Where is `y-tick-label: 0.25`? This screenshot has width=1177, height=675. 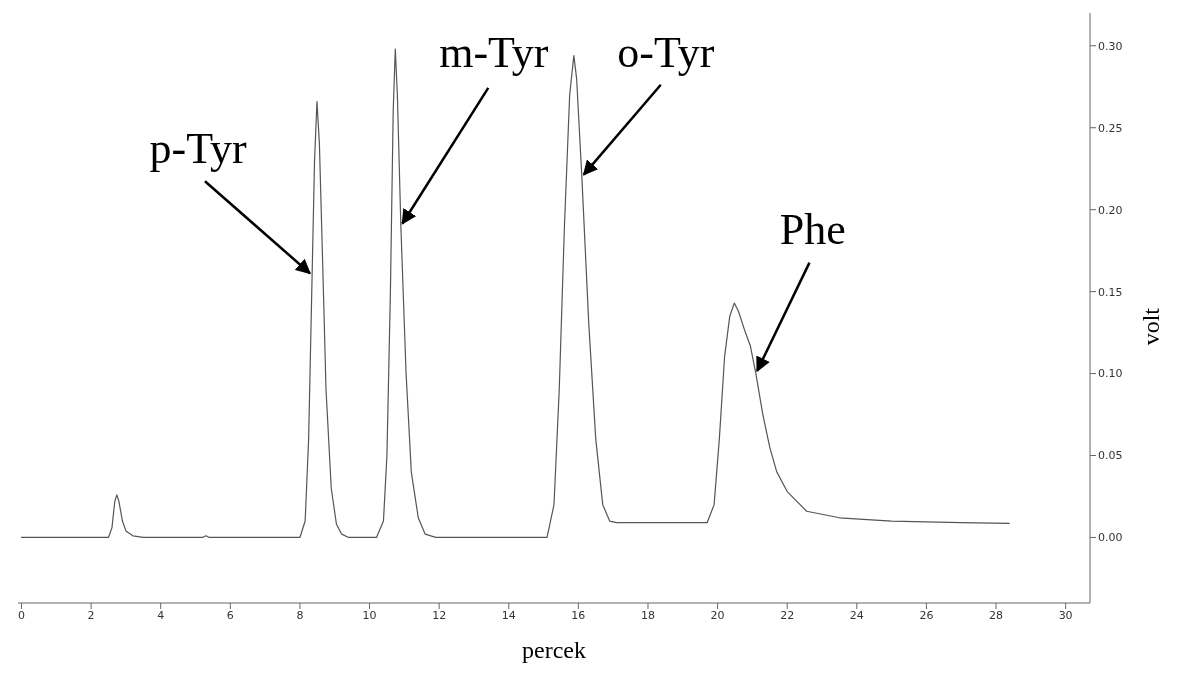 y-tick-label: 0.25 is located at coordinates (1110, 128).